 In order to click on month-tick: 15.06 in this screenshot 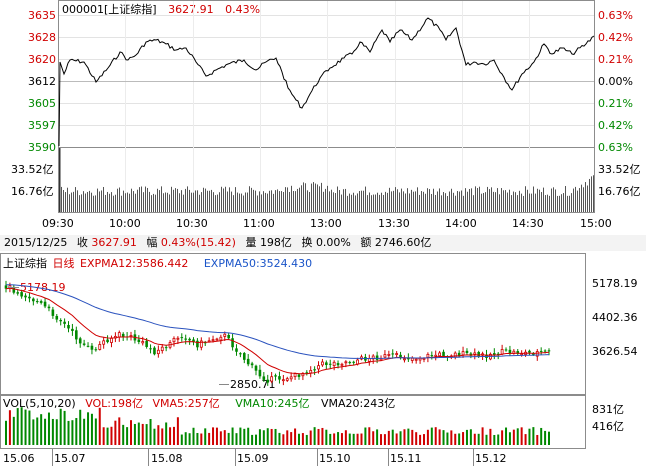, I will do `click(19, 458)`.